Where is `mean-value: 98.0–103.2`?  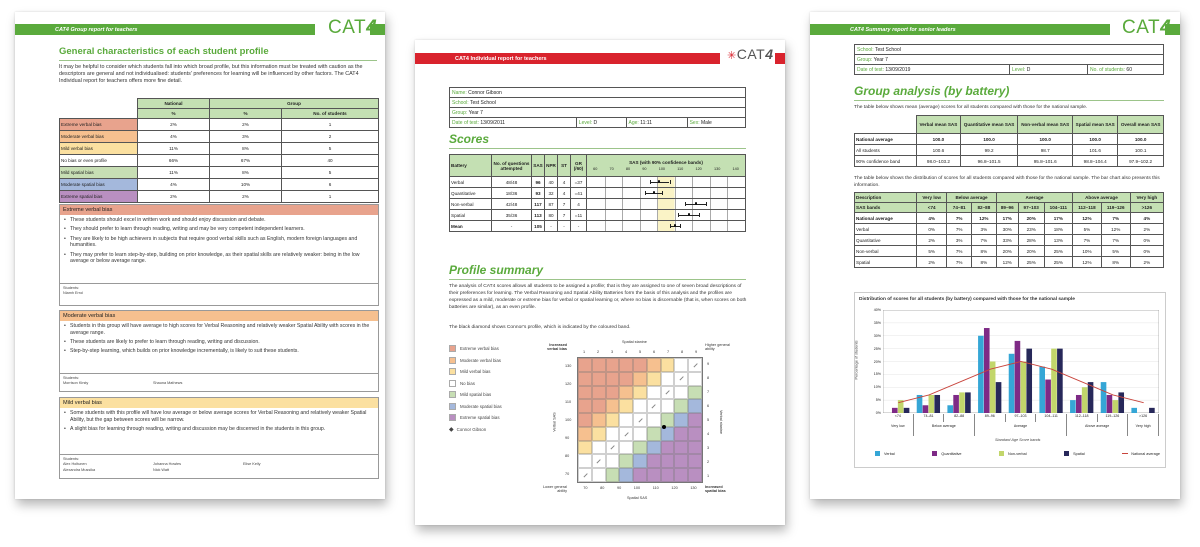
mean-value: 98.0–103.2 is located at coordinates (938, 161).